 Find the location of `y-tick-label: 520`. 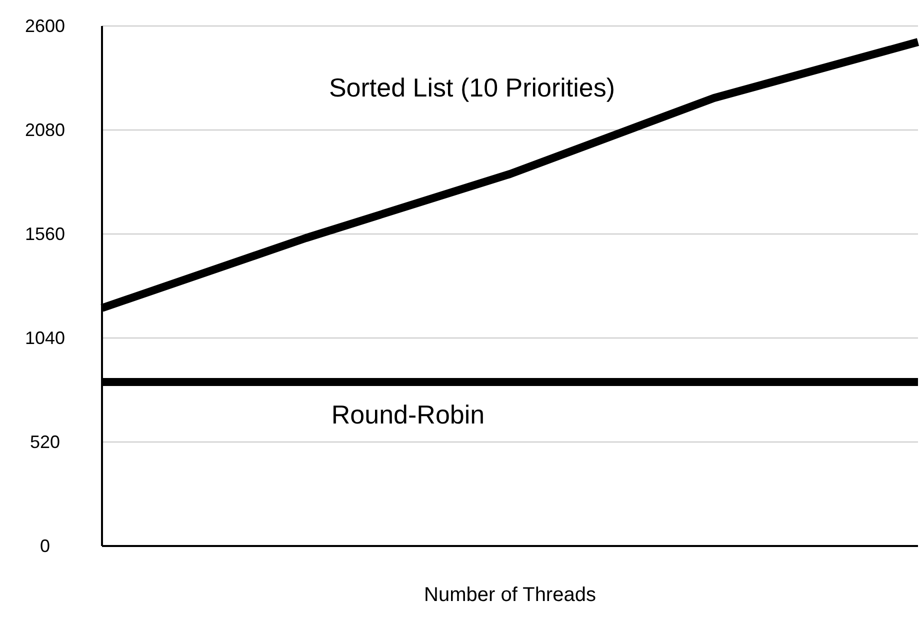

y-tick-label: 520 is located at coordinates (45, 442).